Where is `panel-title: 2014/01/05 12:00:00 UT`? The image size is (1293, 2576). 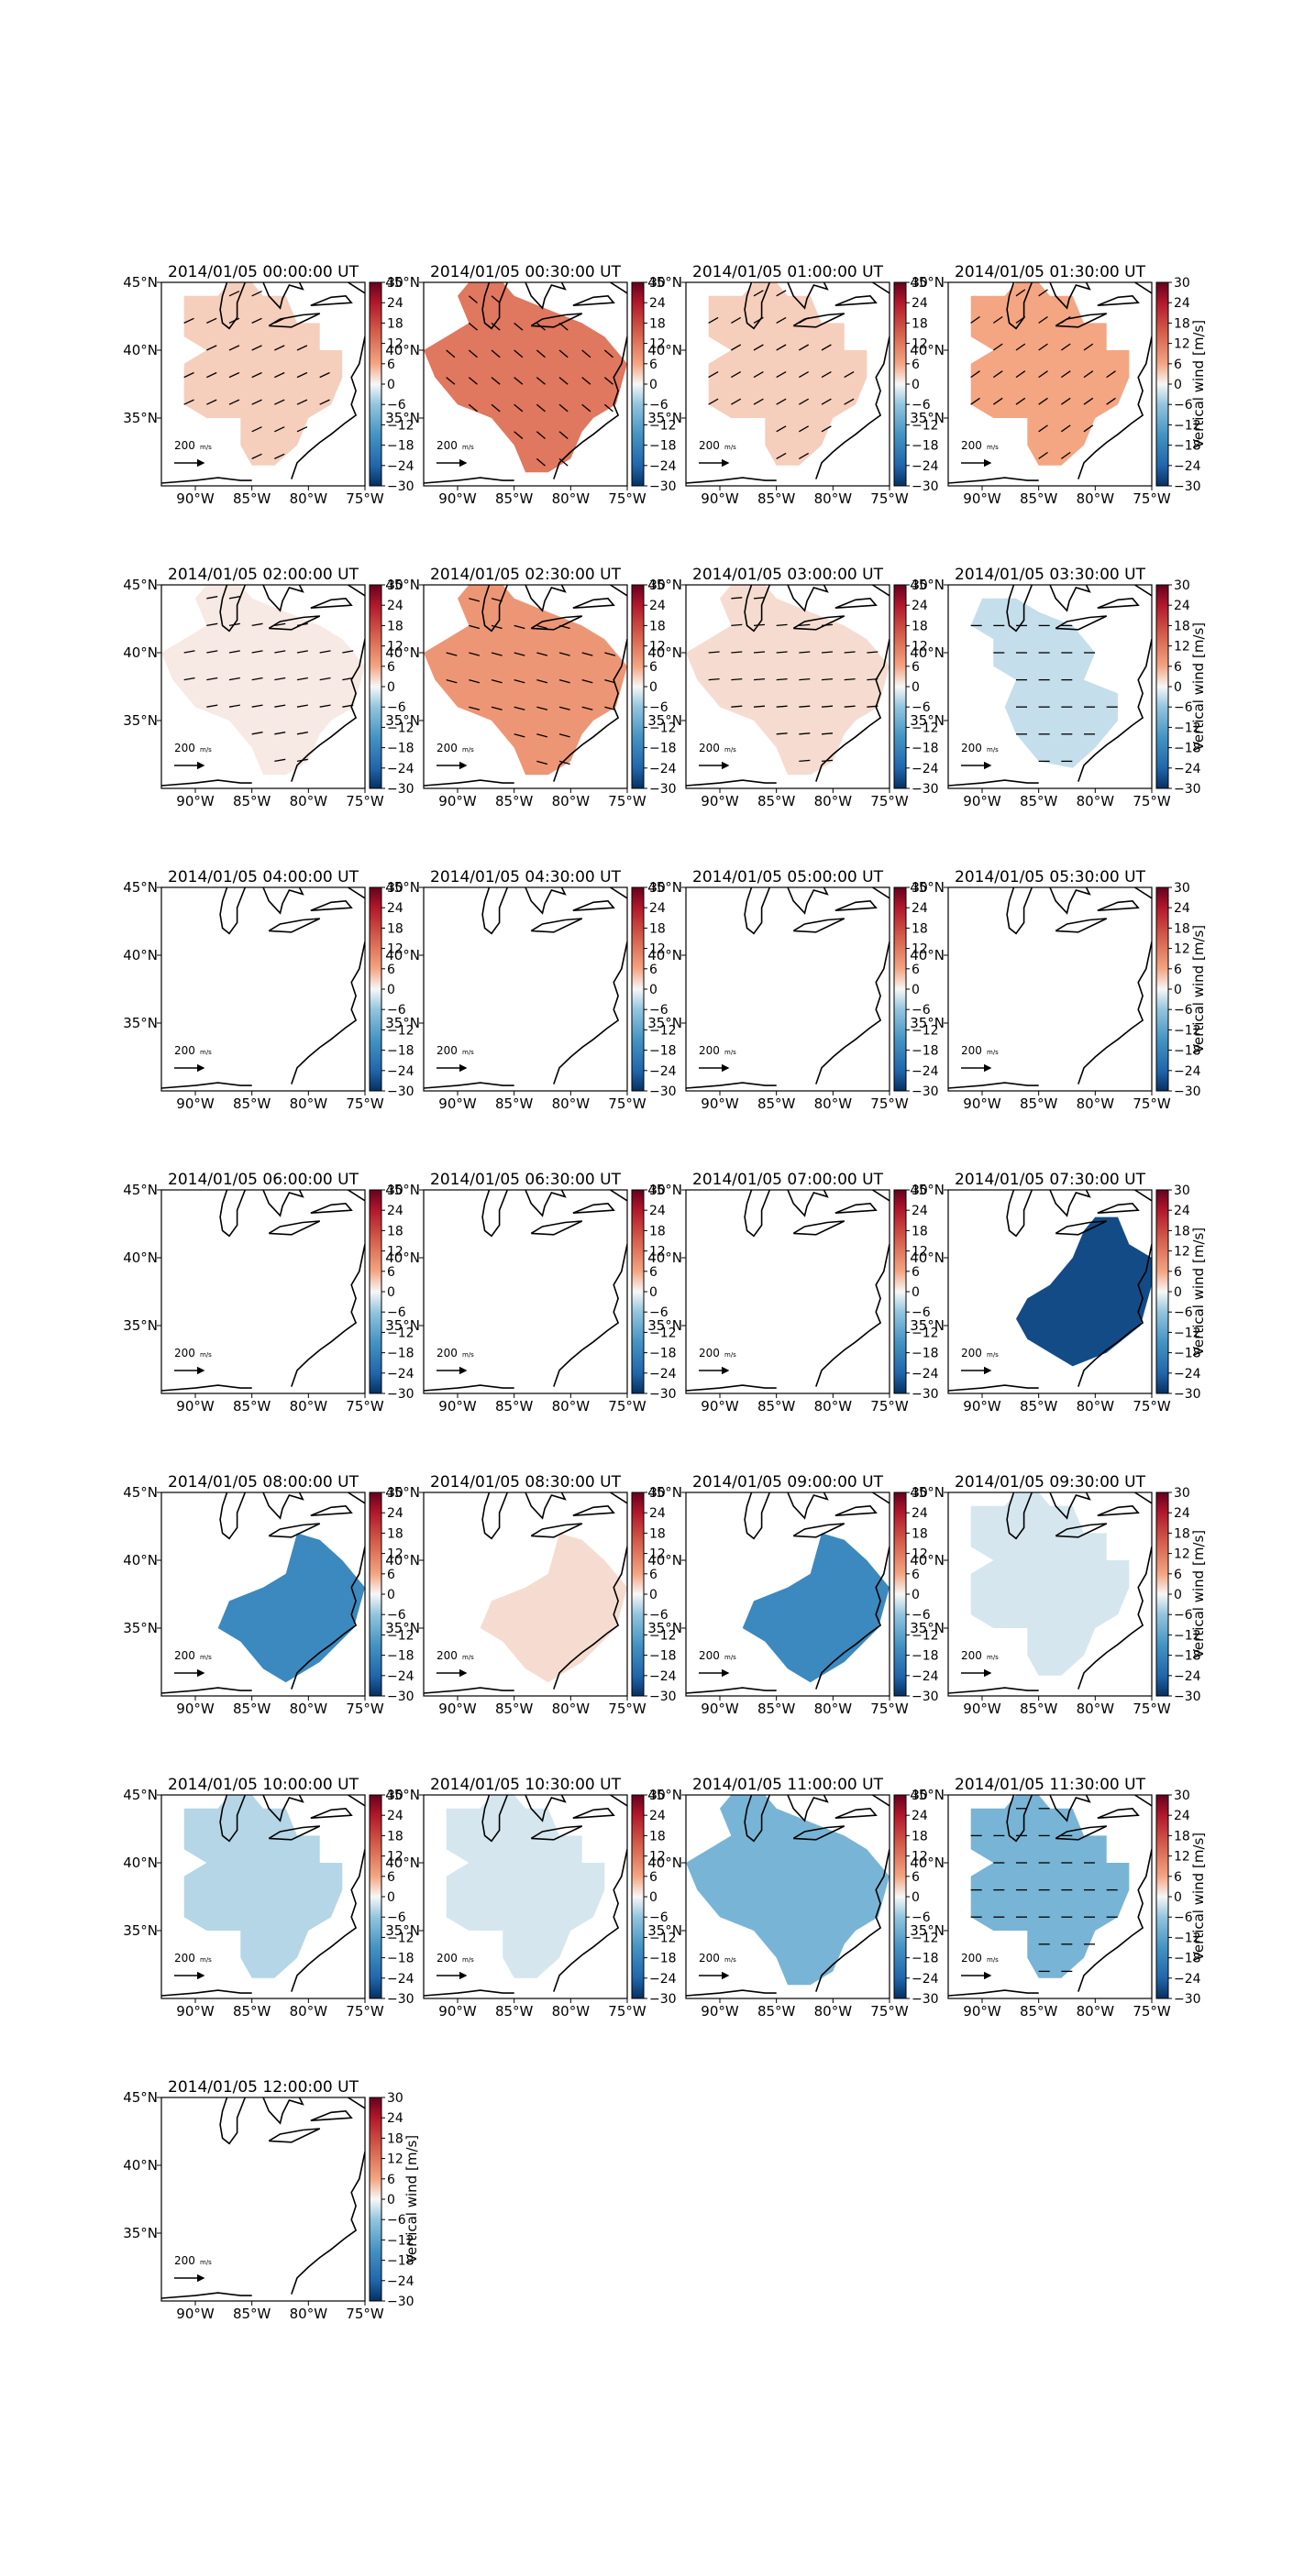 panel-title: 2014/01/05 12:00:00 UT is located at coordinates (263, 2088).